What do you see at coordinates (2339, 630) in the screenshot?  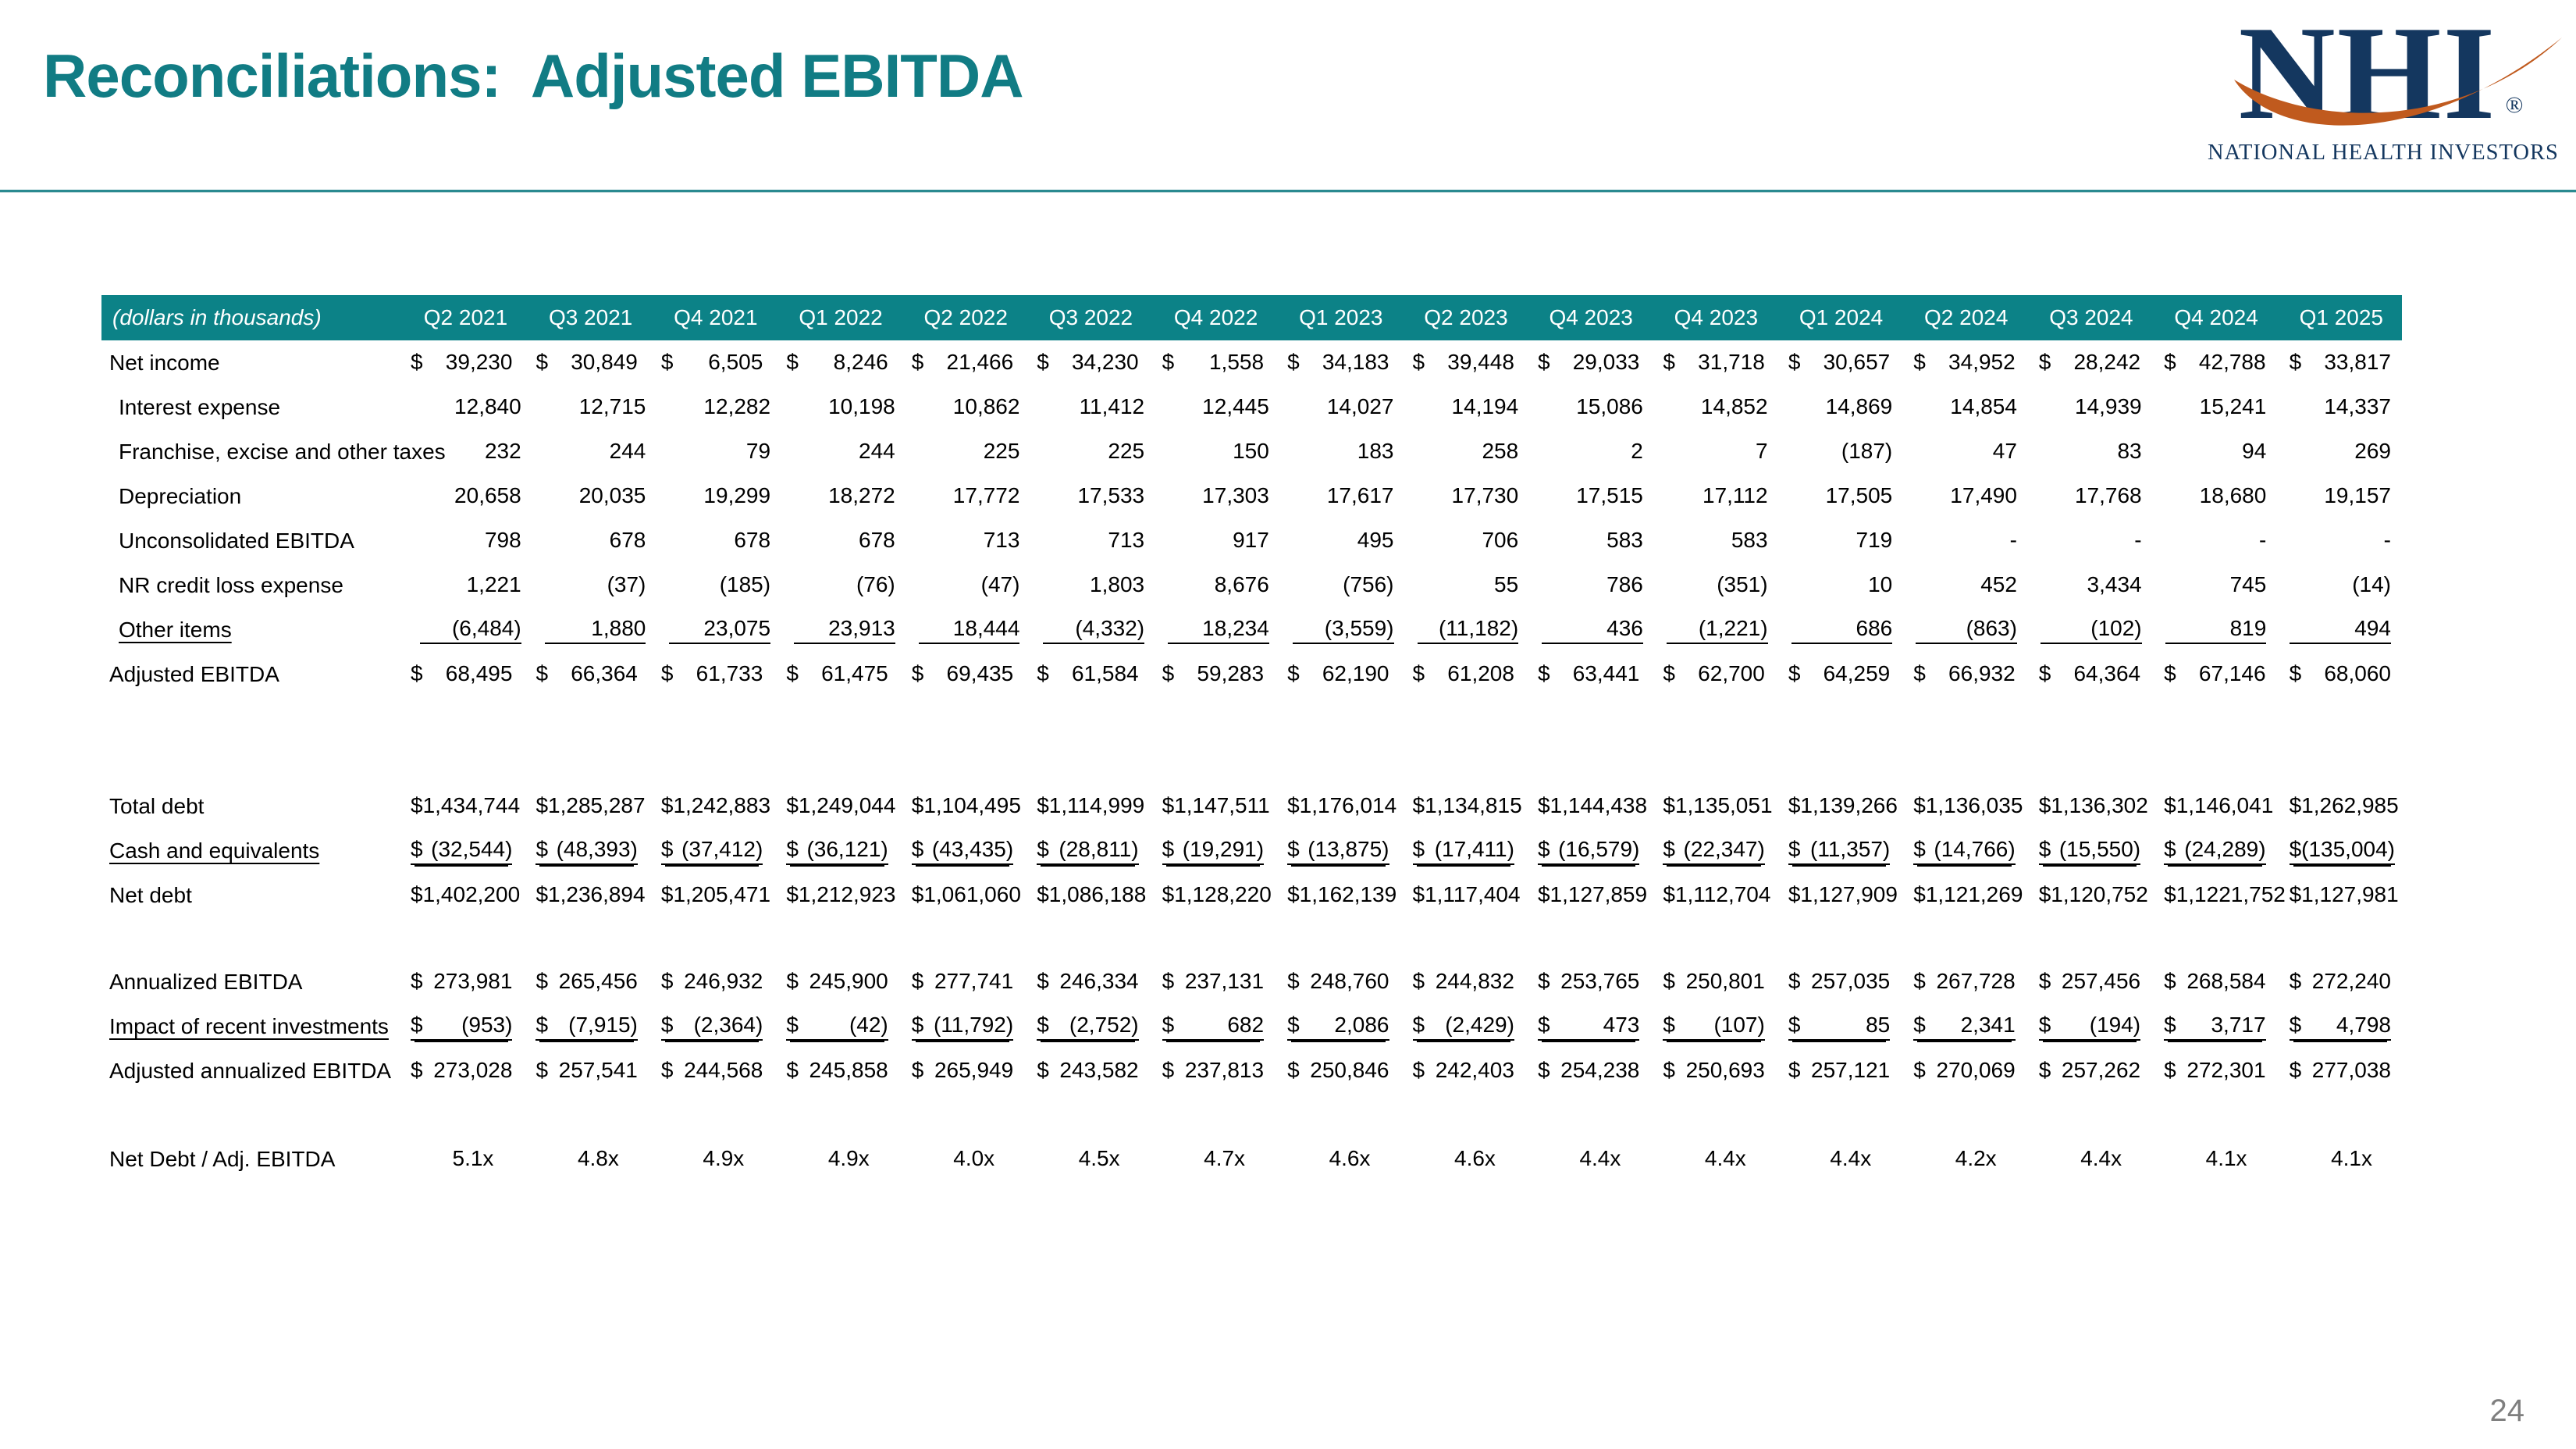 I see `cell: 494` at bounding box center [2339, 630].